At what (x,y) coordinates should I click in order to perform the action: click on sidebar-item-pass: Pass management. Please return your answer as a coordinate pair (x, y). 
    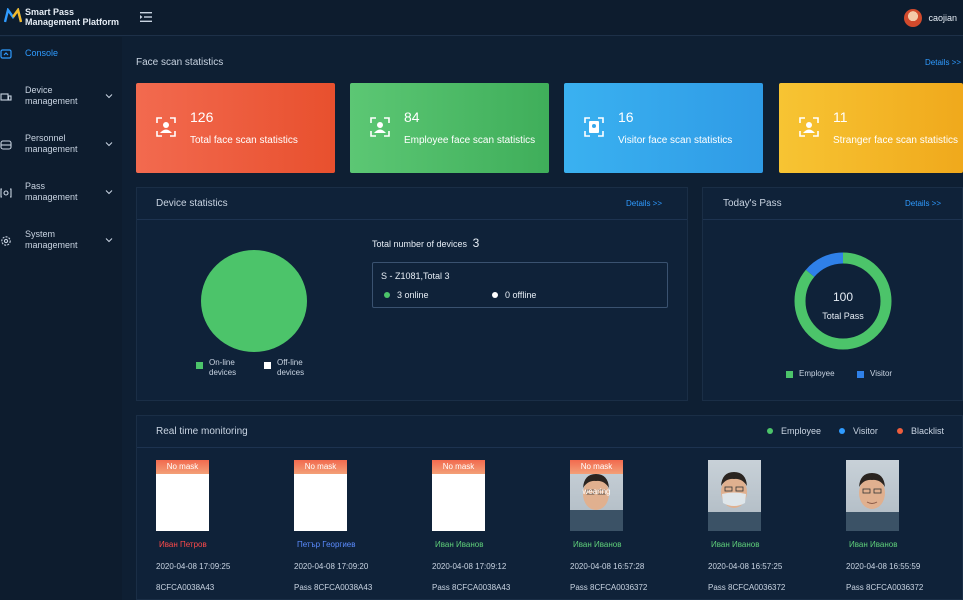
    Looking at the image, I should click on (61, 201).